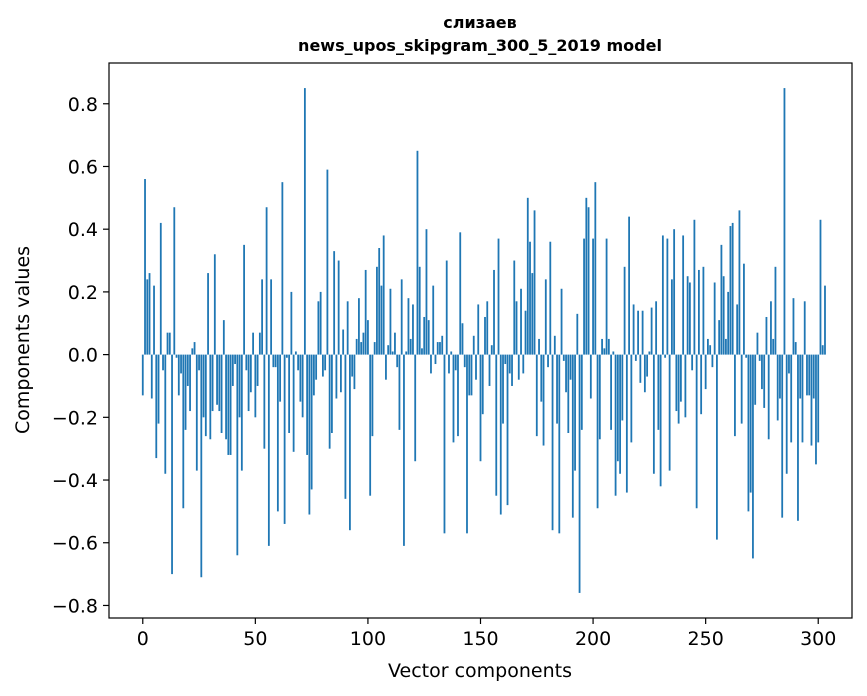  I want to click on y-tick-label: −0.2, so click(75, 418).